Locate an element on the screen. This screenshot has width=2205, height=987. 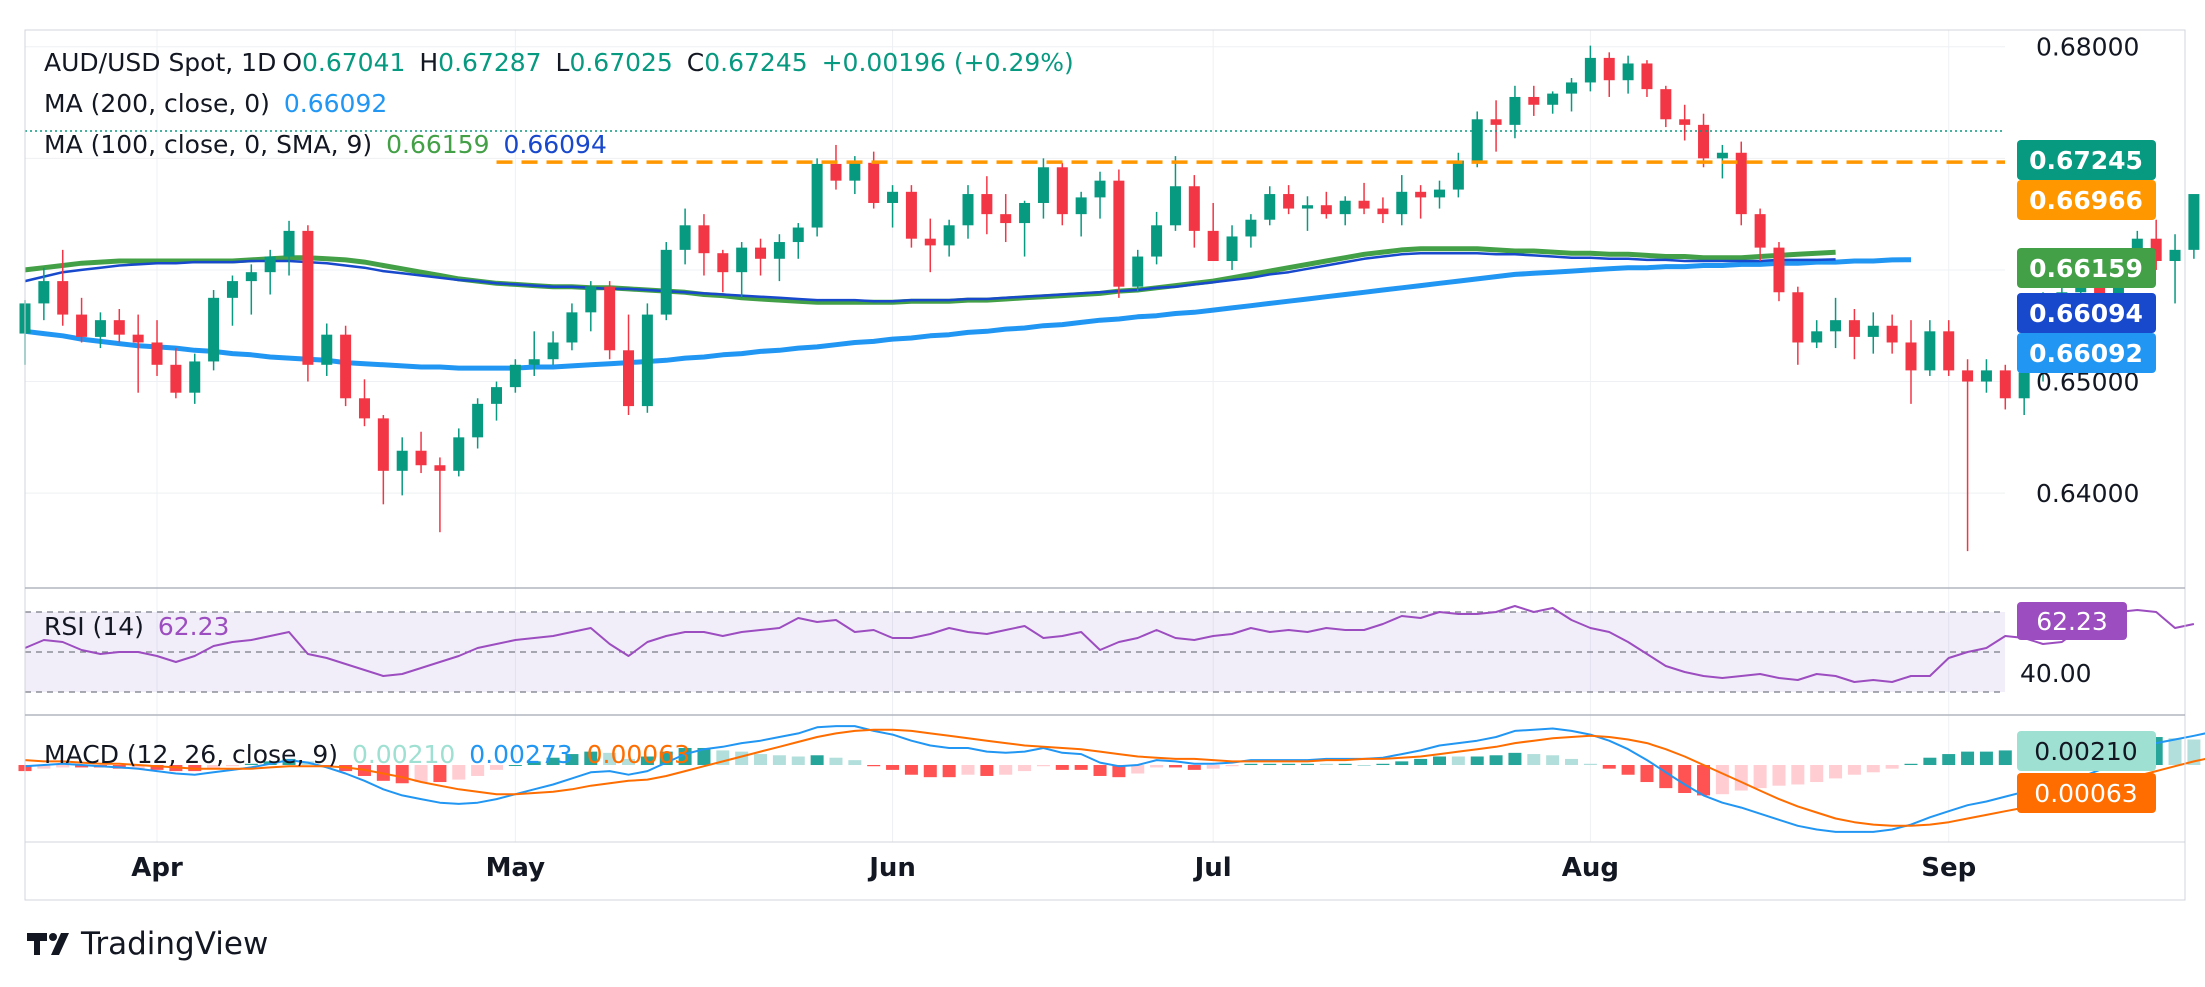
ma100-smoothed-value: 0.66094 is located at coordinates (555, 144).